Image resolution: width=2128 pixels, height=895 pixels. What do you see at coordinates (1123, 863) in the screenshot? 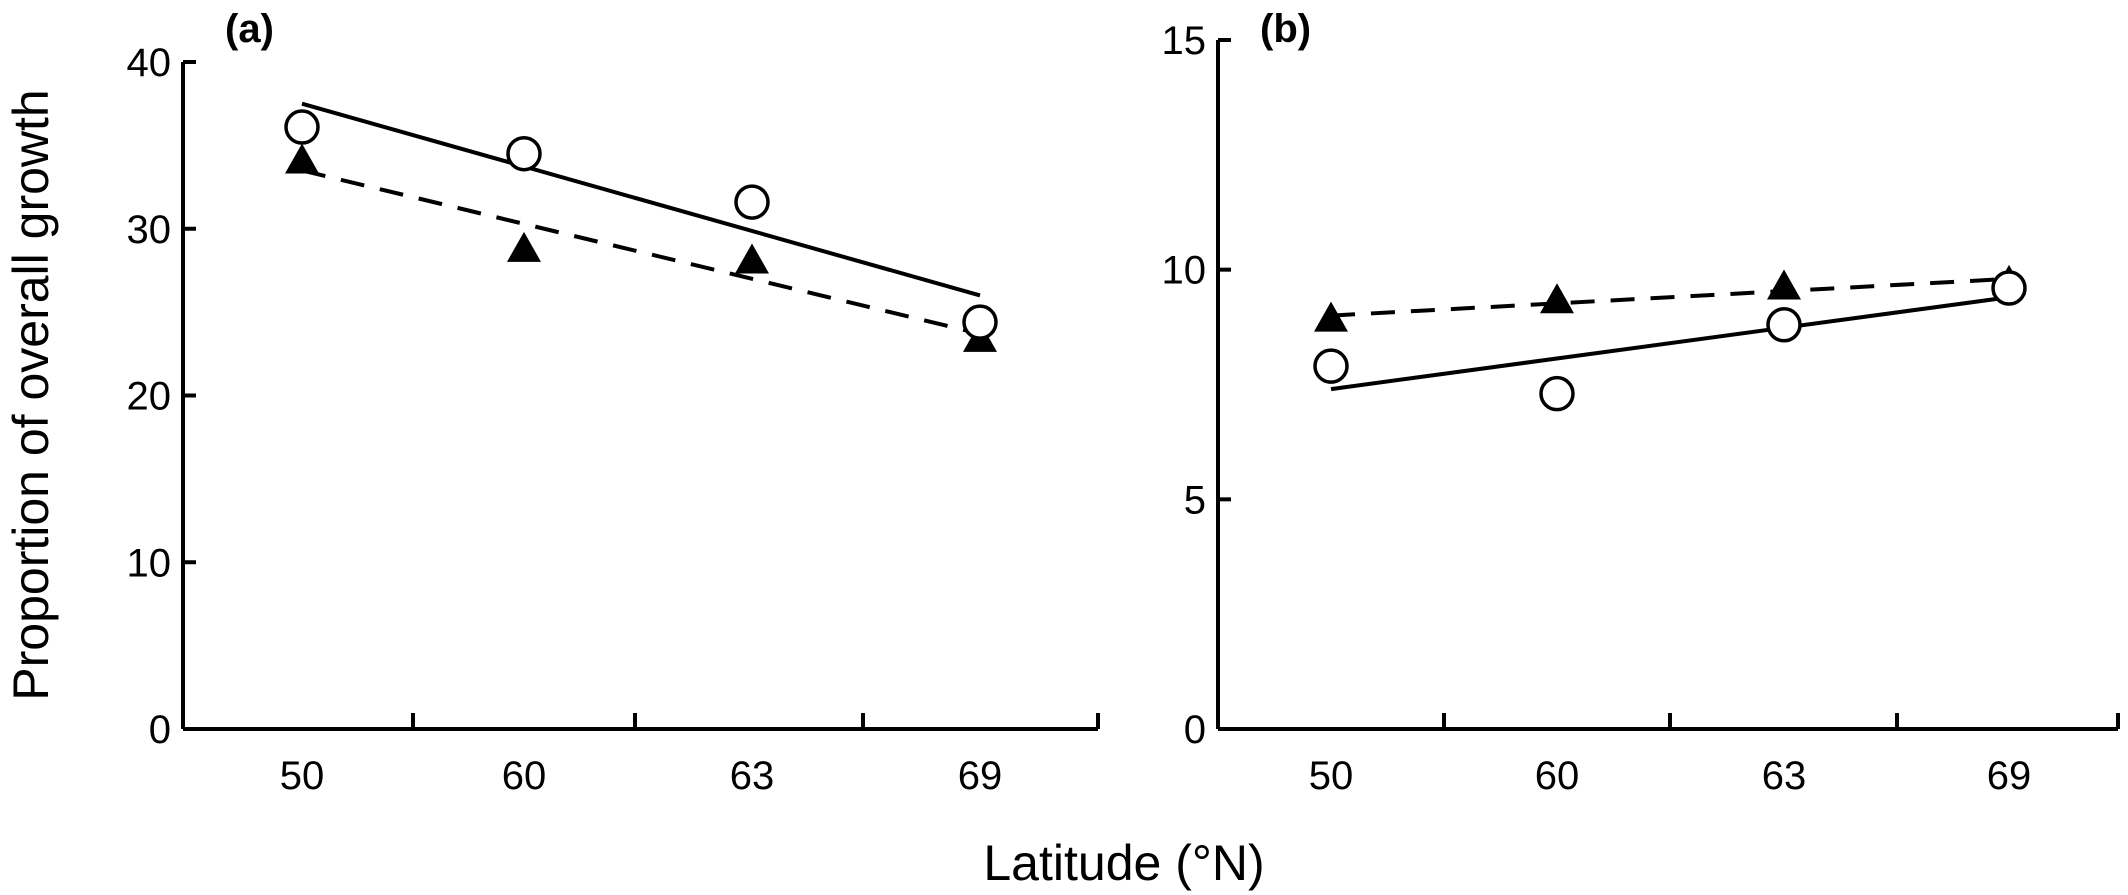
I see `x-axis-title: Latitude (°N)` at bounding box center [1123, 863].